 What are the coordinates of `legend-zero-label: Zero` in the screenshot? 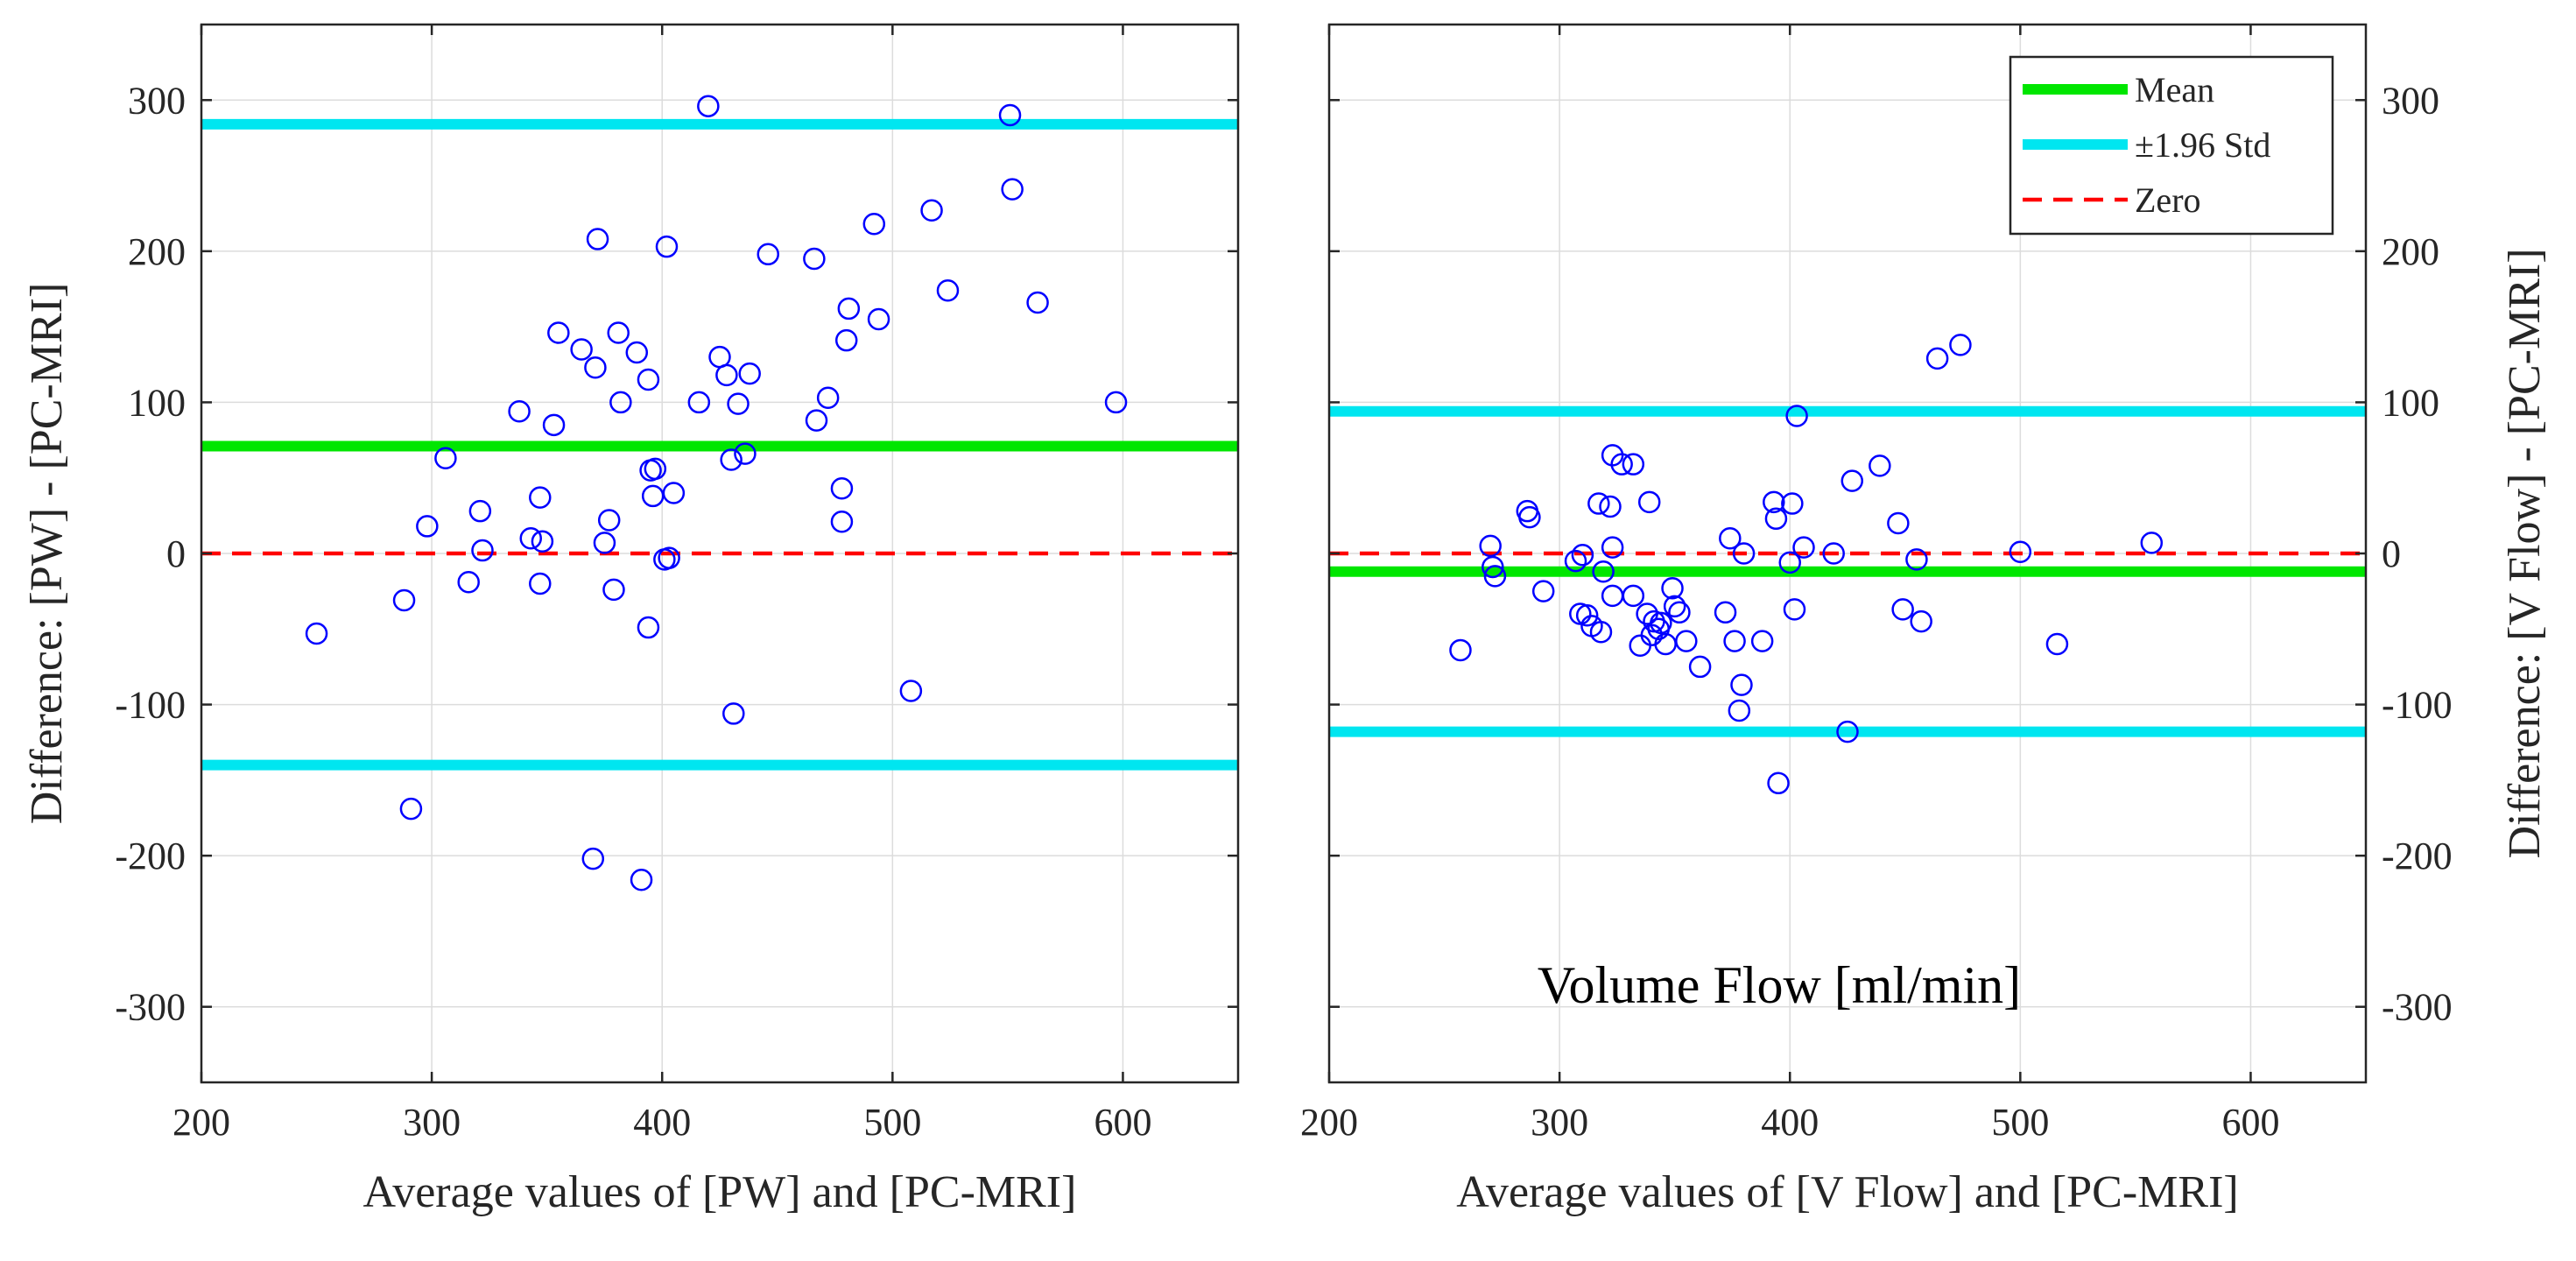 It's located at (2168, 200).